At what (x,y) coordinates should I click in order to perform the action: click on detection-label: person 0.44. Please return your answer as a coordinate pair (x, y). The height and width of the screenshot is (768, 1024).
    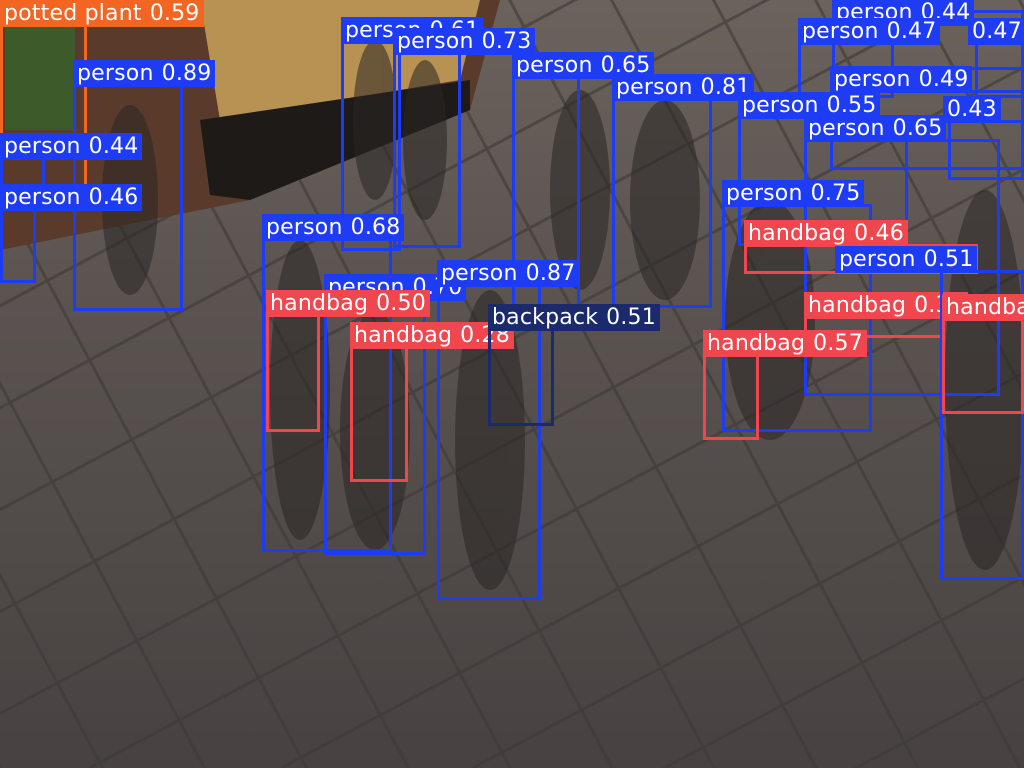
    Looking at the image, I should click on (71, 146).